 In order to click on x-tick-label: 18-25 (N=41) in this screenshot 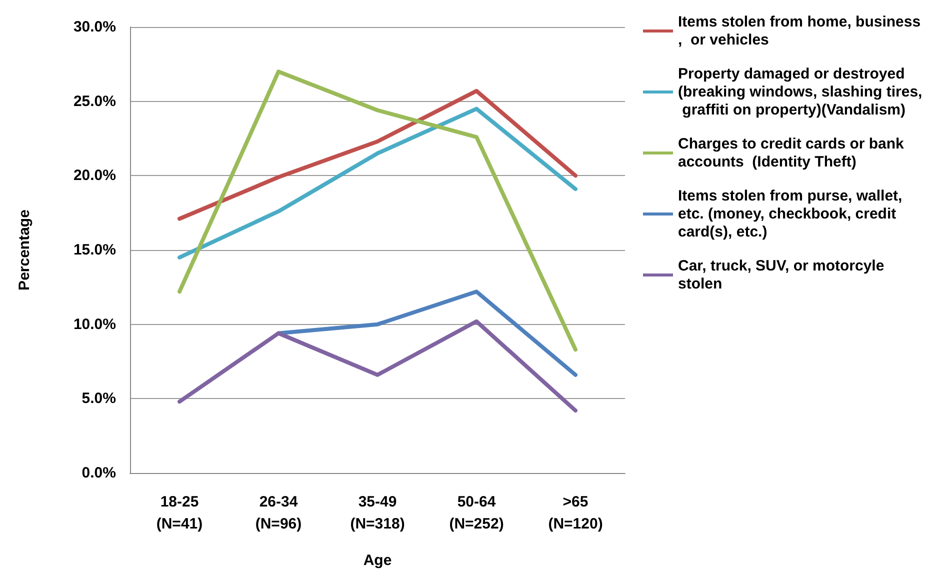, I will do `click(179, 513)`.